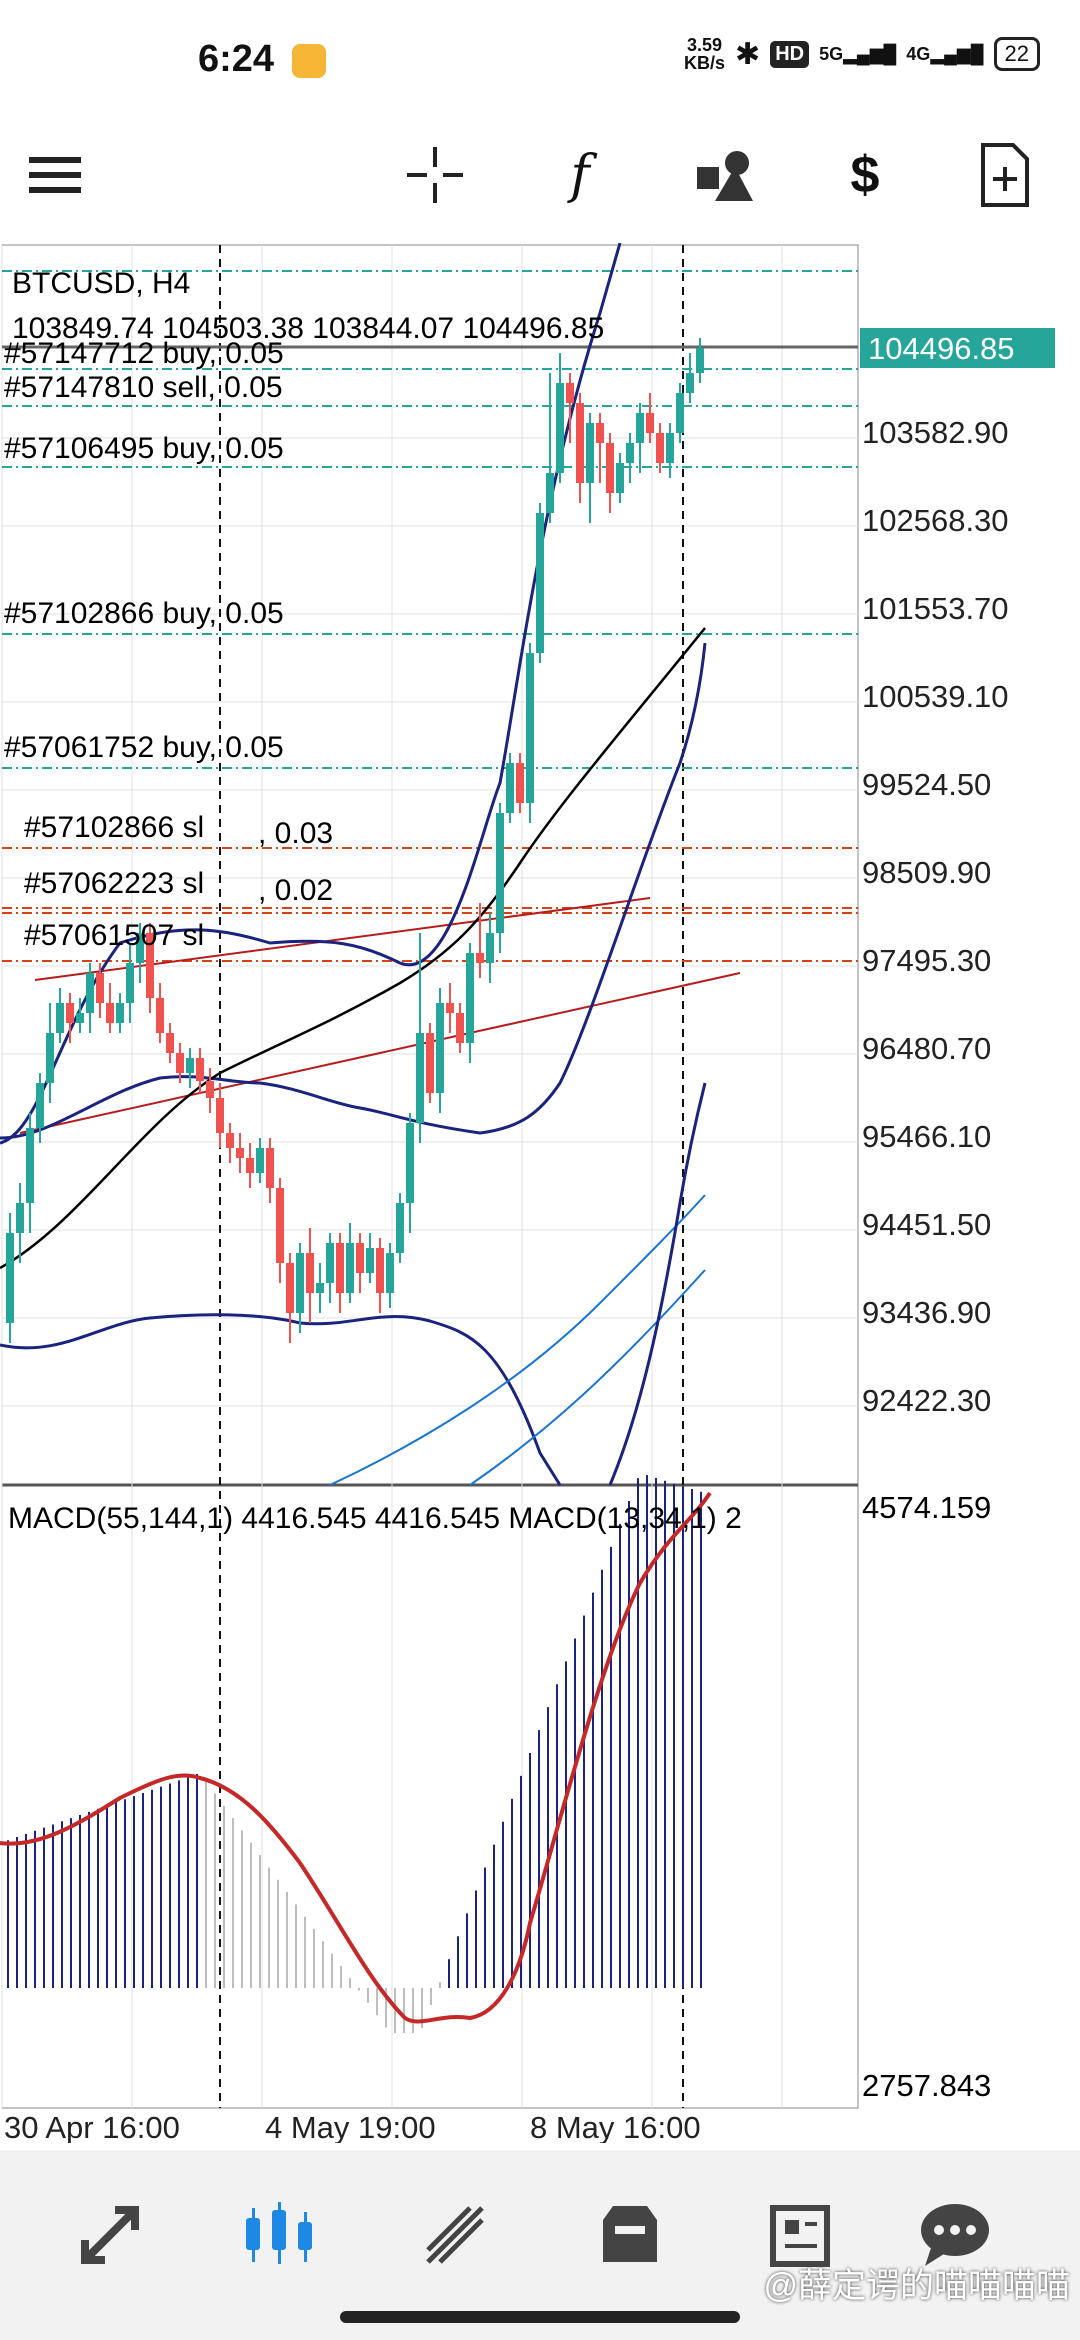 This screenshot has width=1080, height=2340. What do you see at coordinates (926, 1400) in the screenshot?
I see `price-tick: 92422.30` at bounding box center [926, 1400].